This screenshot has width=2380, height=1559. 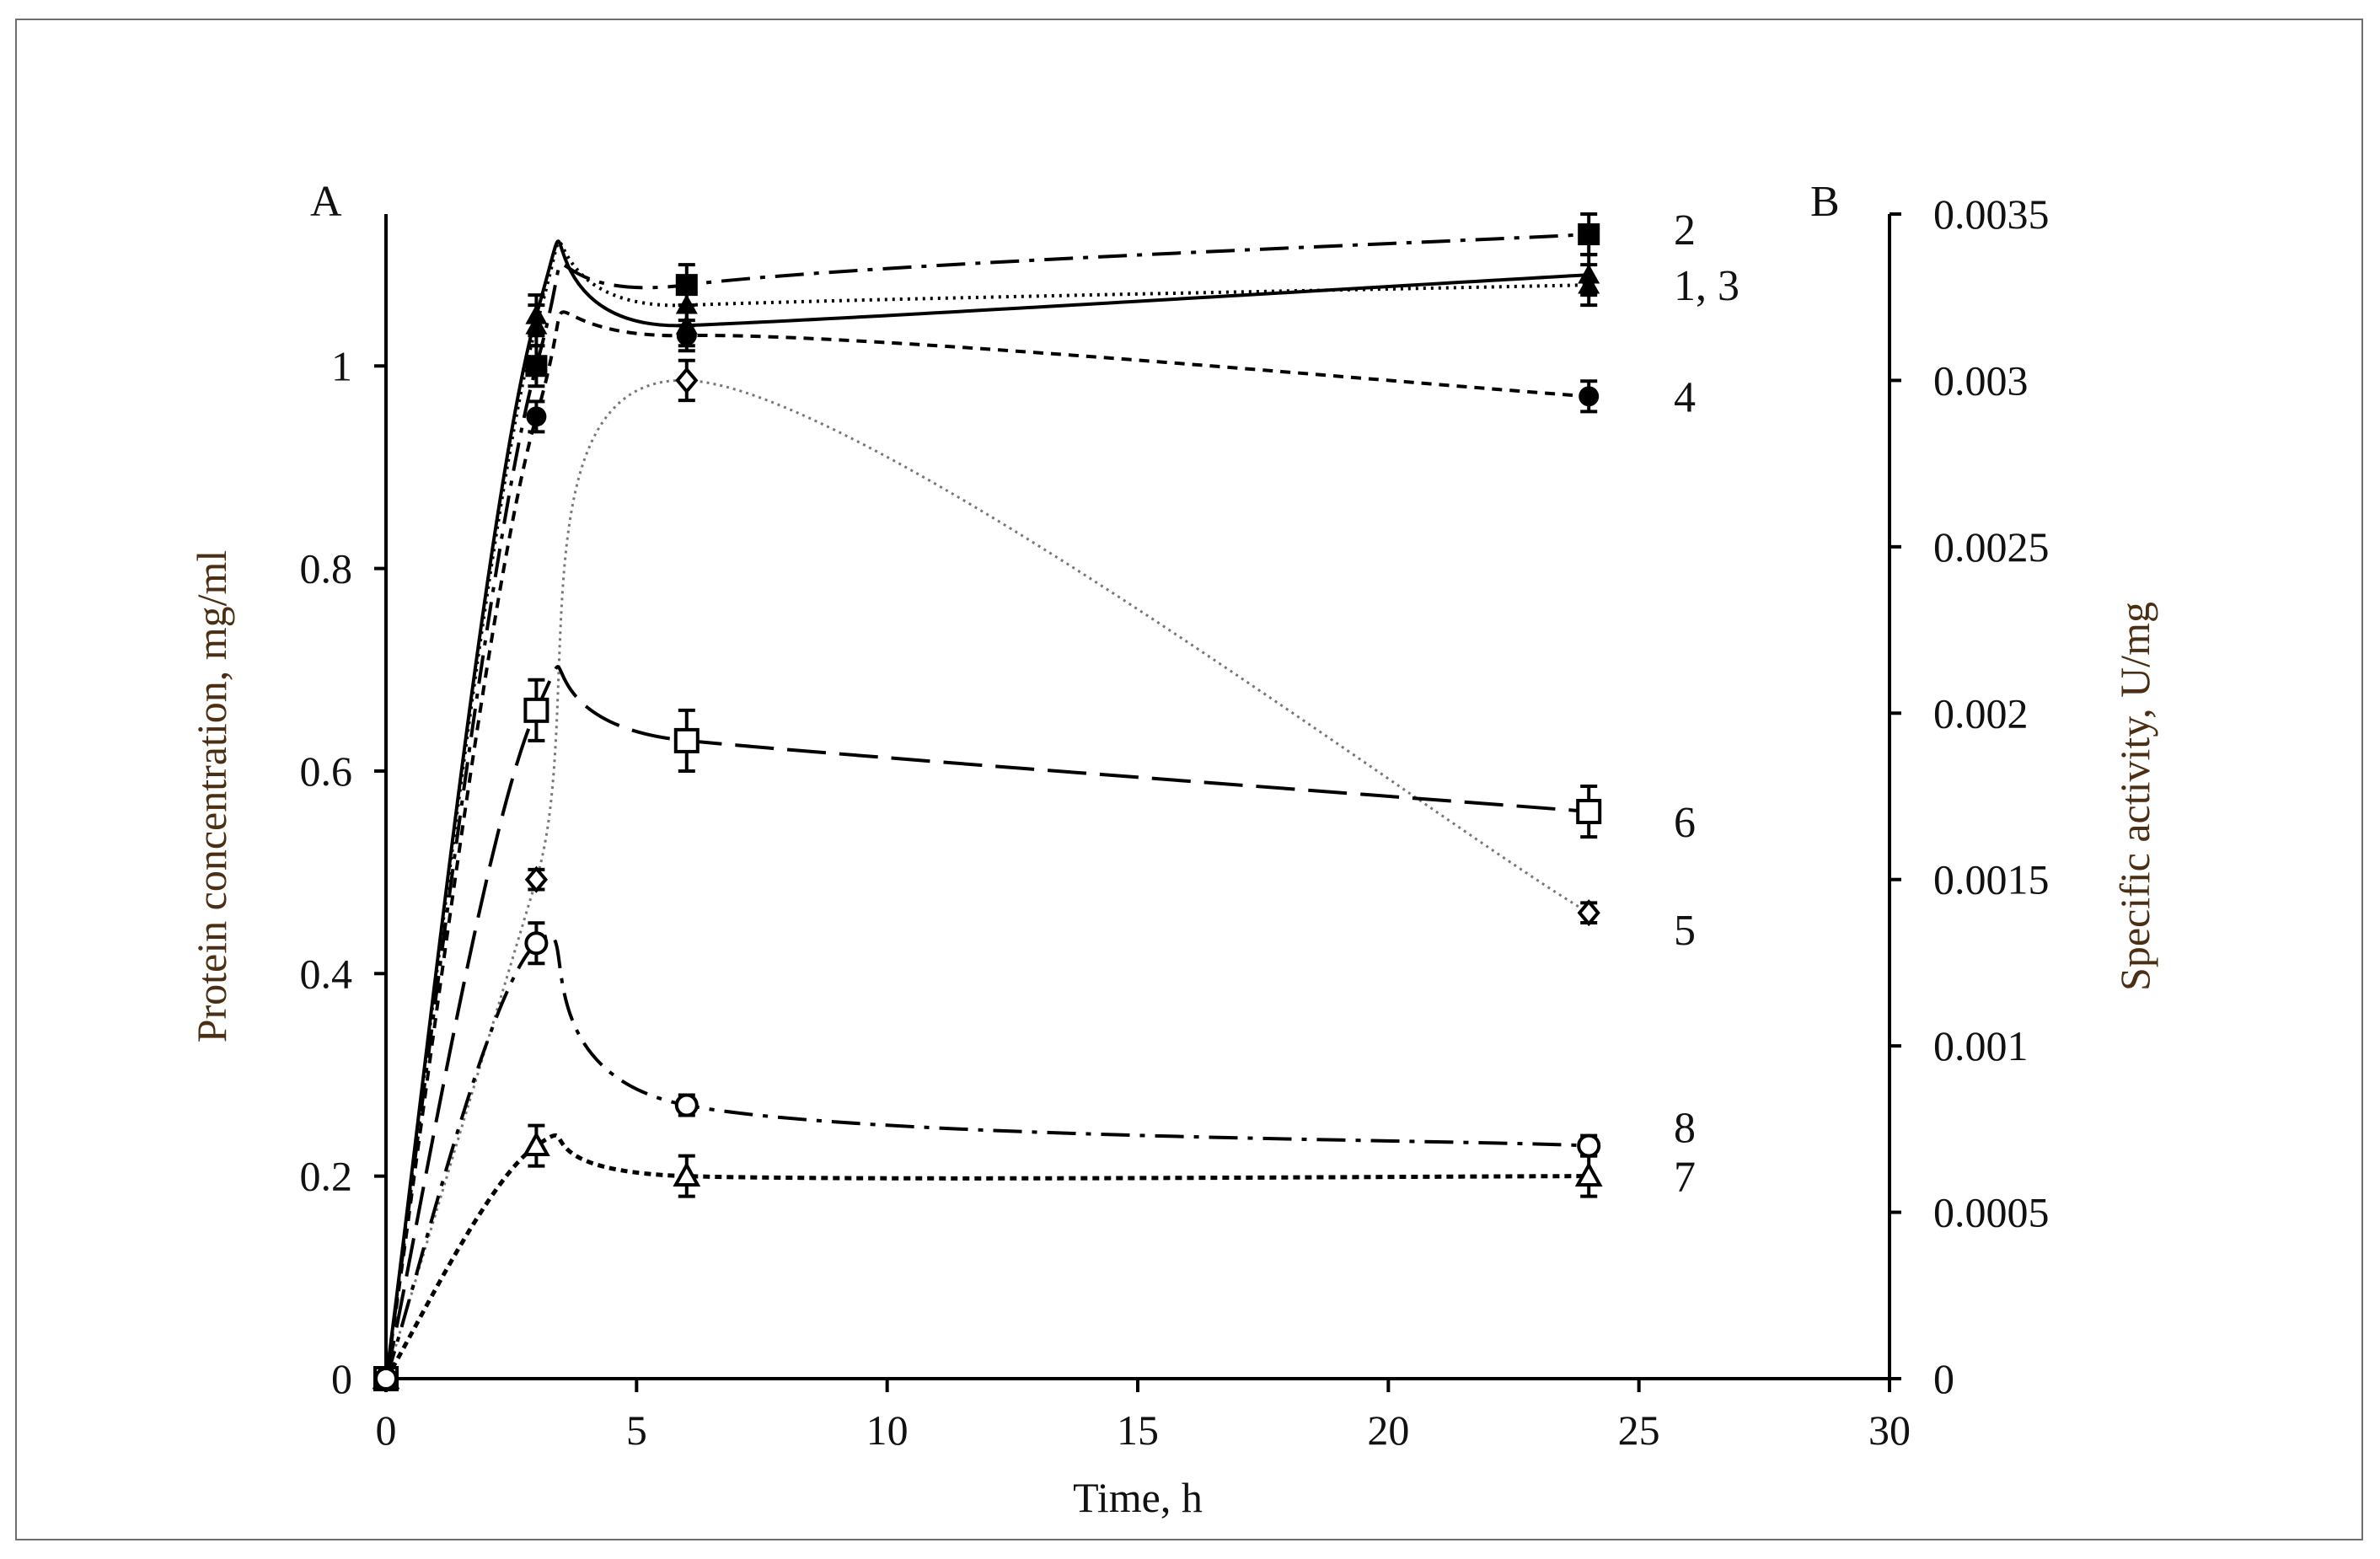 What do you see at coordinates (636, 1430) in the screenshot?
I see `x-tick-label: 5` at bounding box center [636, 1430].